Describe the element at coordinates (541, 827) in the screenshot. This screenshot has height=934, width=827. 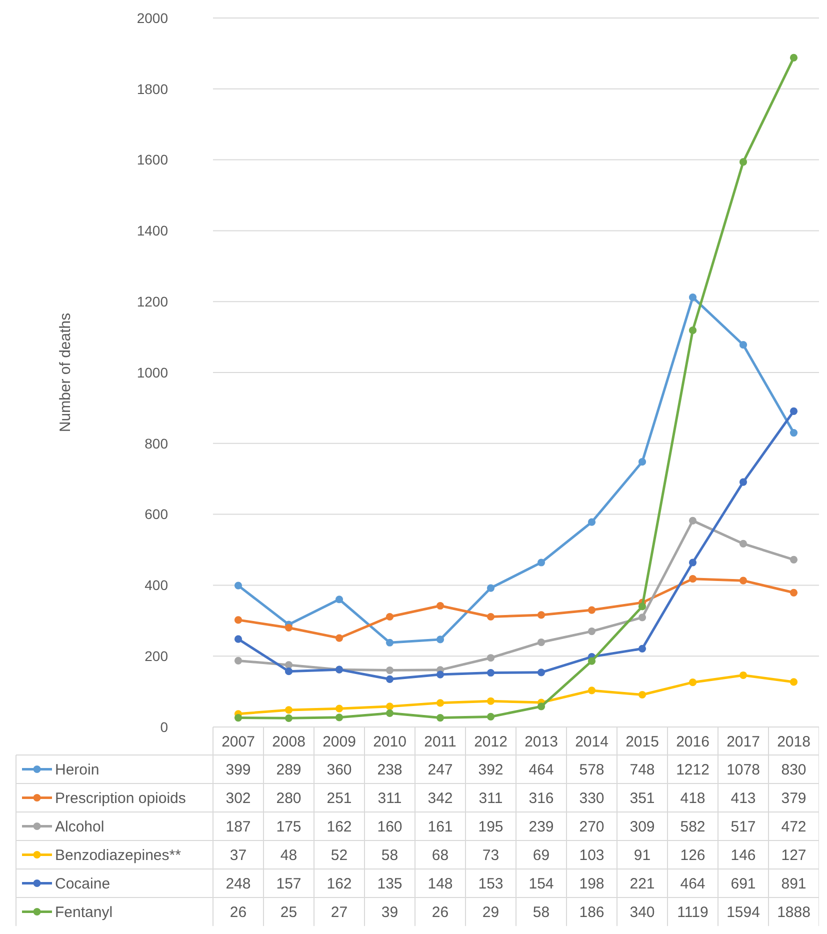
I see `data-label: 239` at that location.